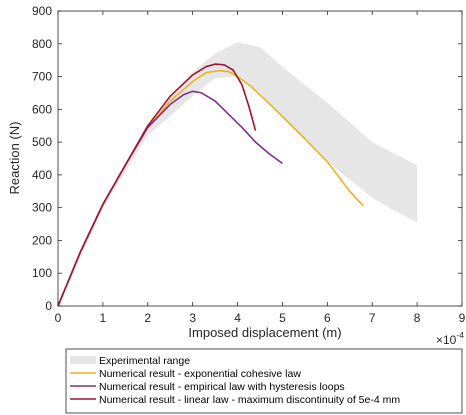 This screenshot has width=466, height=415. Describe the element at coordinates (144, 361) in the screenshot. I see `legend-label: Experimental range` at that location.